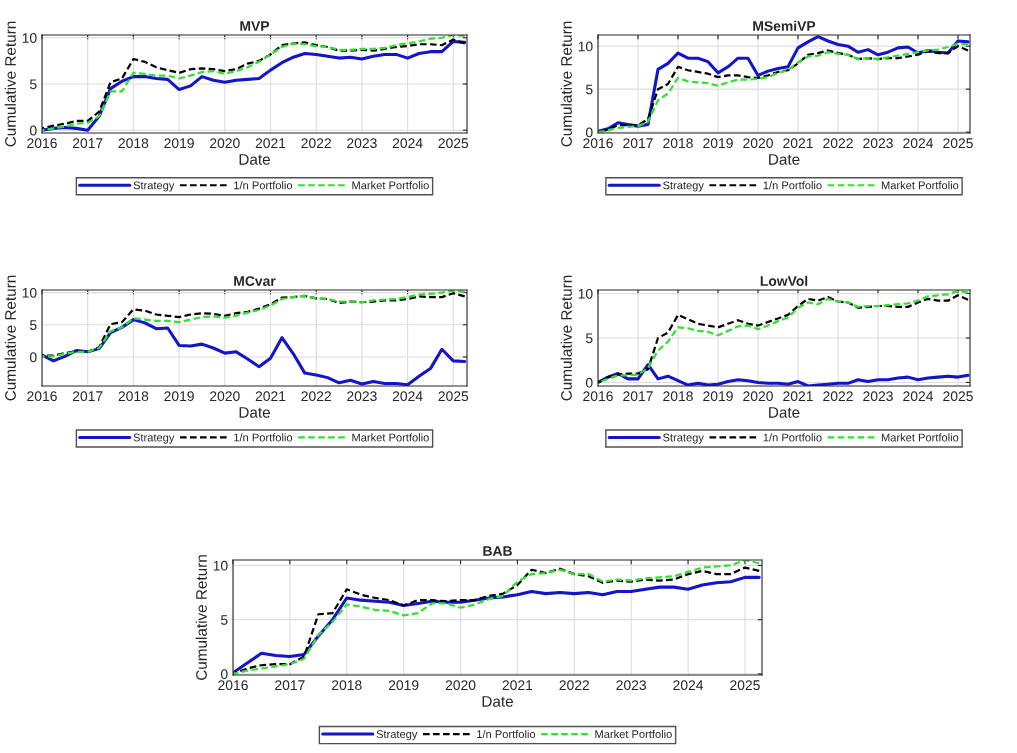  Describe the element at coordinates (784, 280) in the screenshot. I see `chart-title: LowVol` at that location.